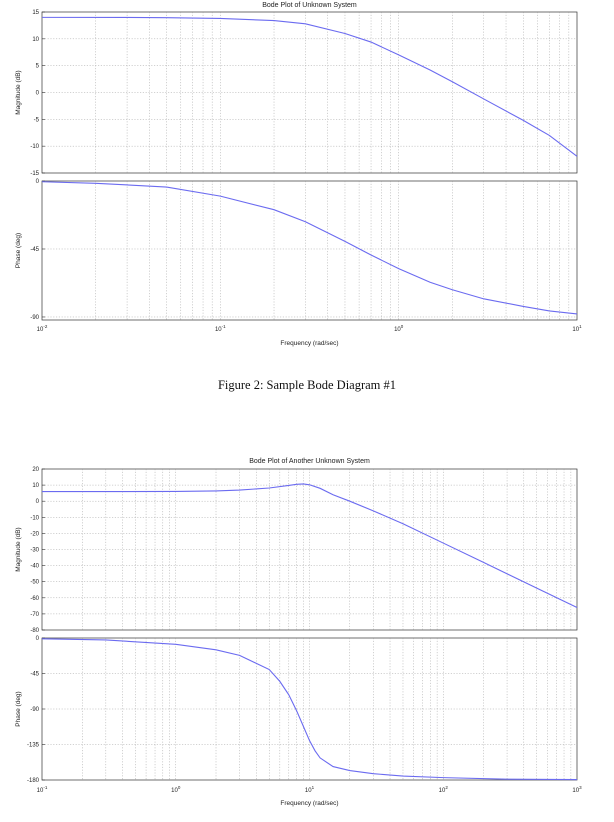 The height and width of the screenshot is (822, 614). I want to click on x-tick-label: 10², so click(444, 789).